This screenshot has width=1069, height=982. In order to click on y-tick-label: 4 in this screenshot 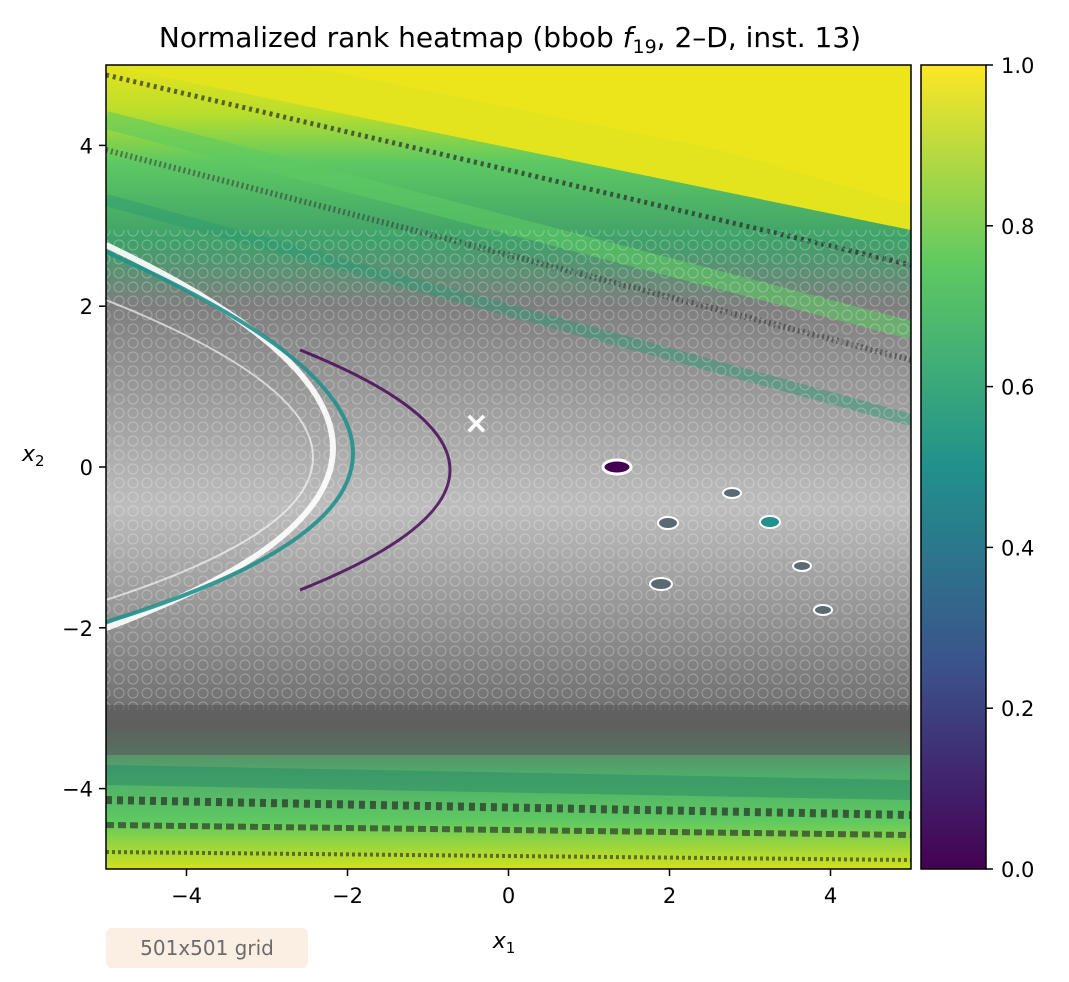, I will do `click(86, 146)`.